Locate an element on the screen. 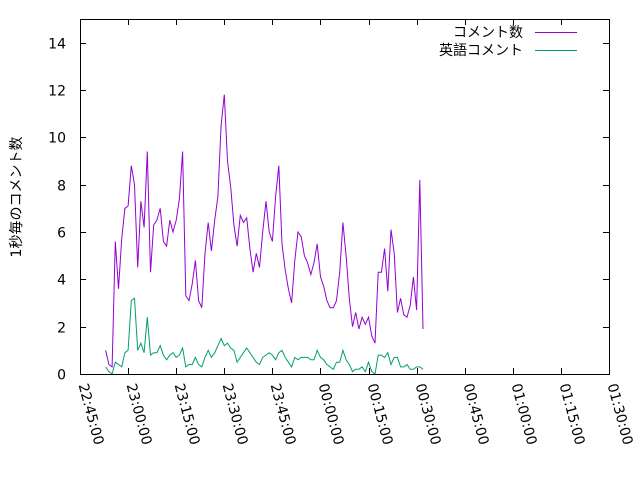 Image resolution: width=640 pixels, height=480 pixels. y-tick-label: 4 is located at coordinates (61, 281).